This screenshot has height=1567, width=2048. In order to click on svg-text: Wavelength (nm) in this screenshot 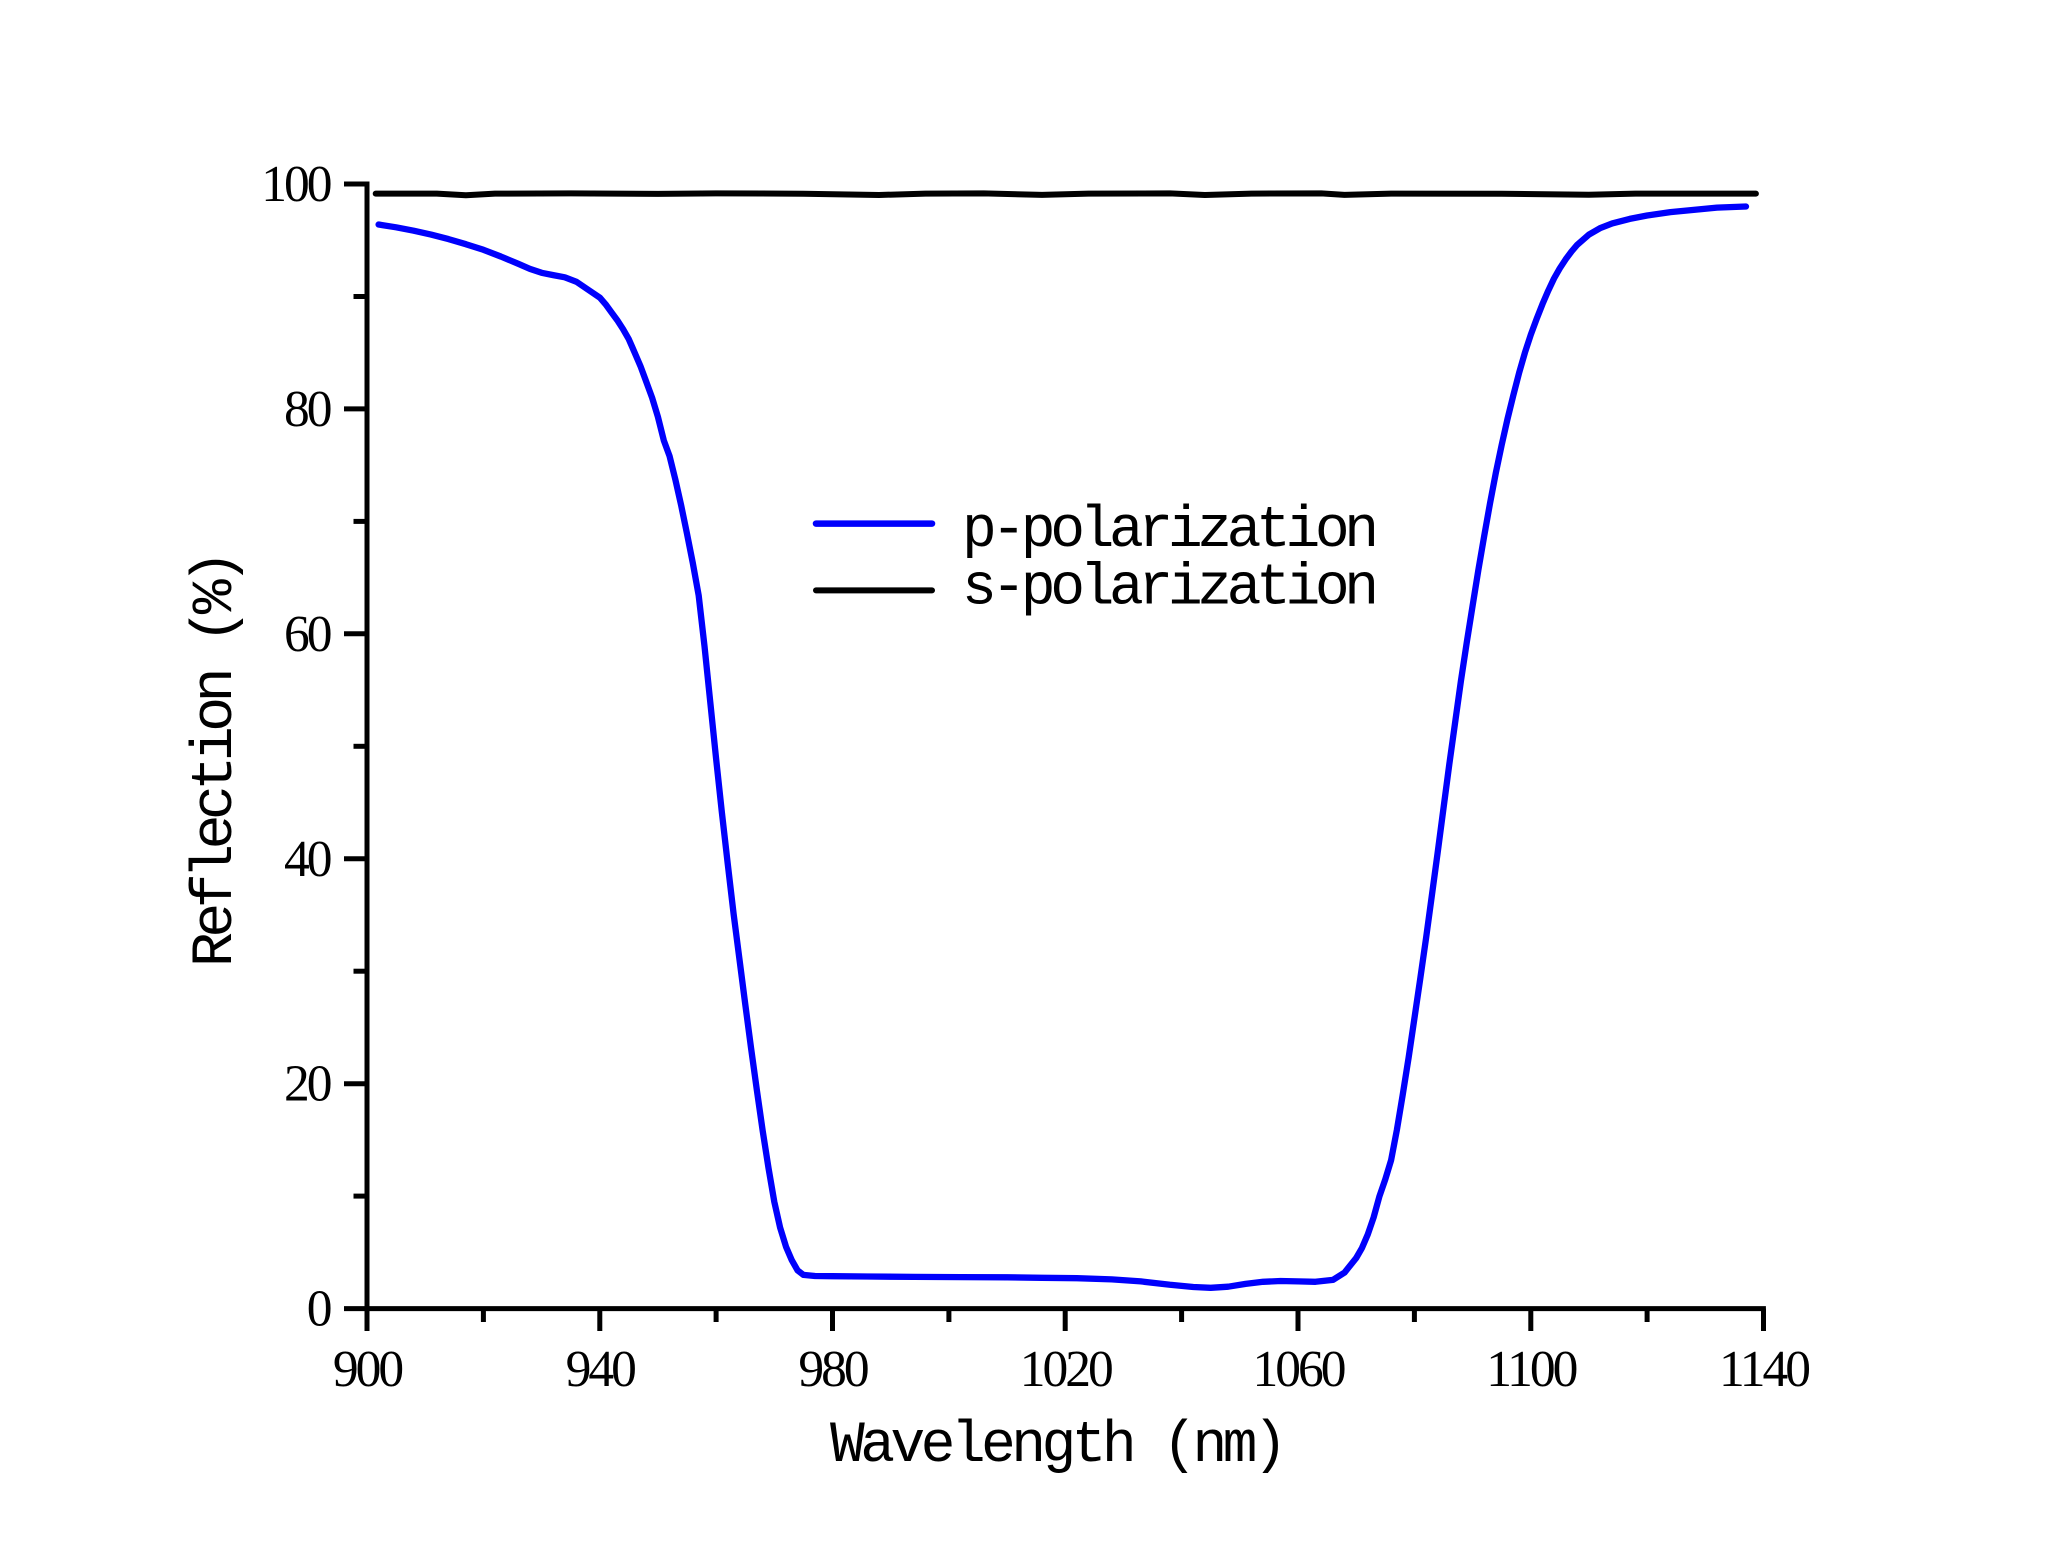, I will do `click(1056, 1446)`.